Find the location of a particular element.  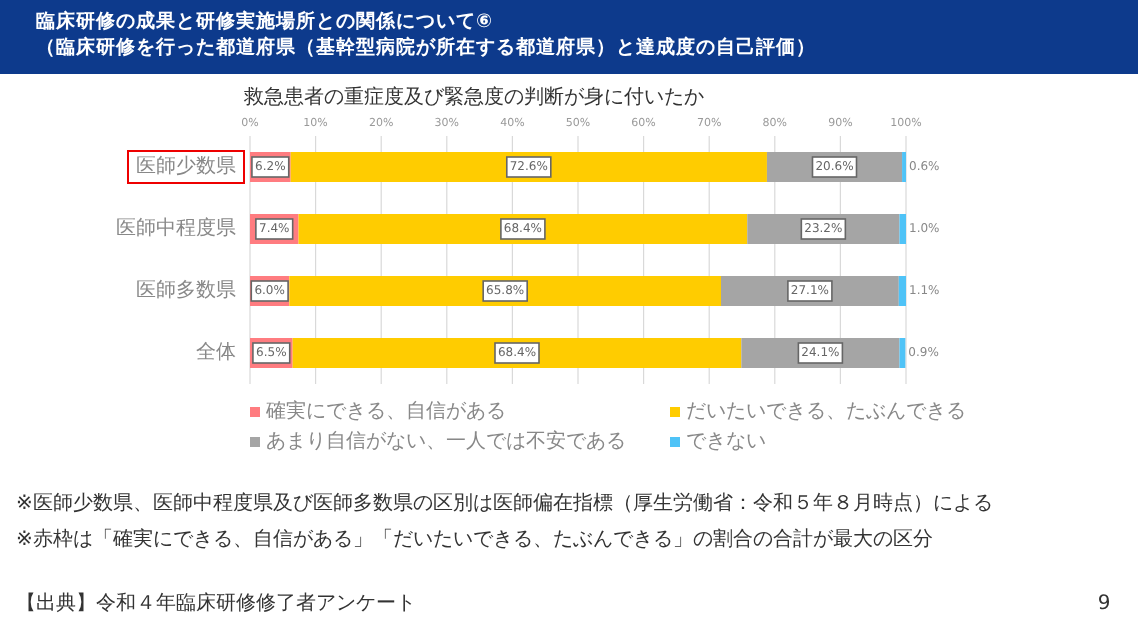

y-tick-label: 医師多数県 is located at coordinates (186, 290).